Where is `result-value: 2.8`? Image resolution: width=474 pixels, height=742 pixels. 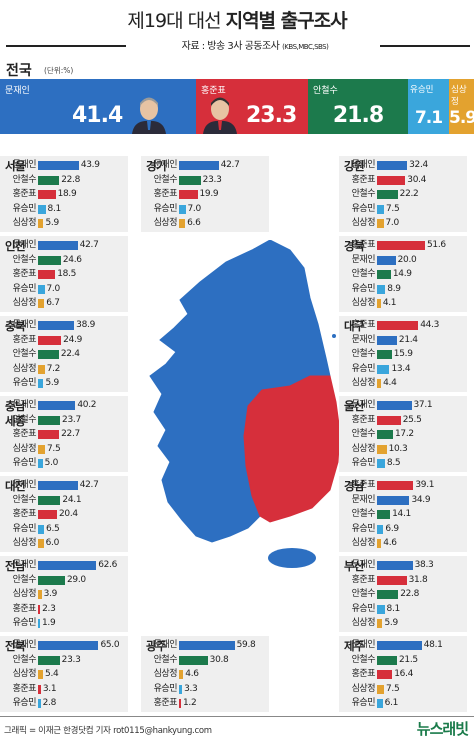
result-value: 2.8 is located at coordinates (49, 703).